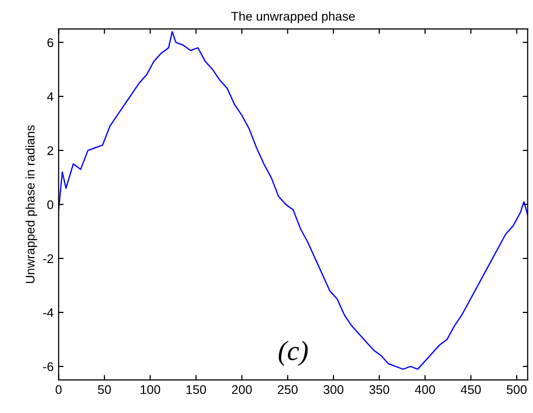  Describe the element at coordinates (48, 367) in the screenshot. I see `y-tick-label: -6` at that location.